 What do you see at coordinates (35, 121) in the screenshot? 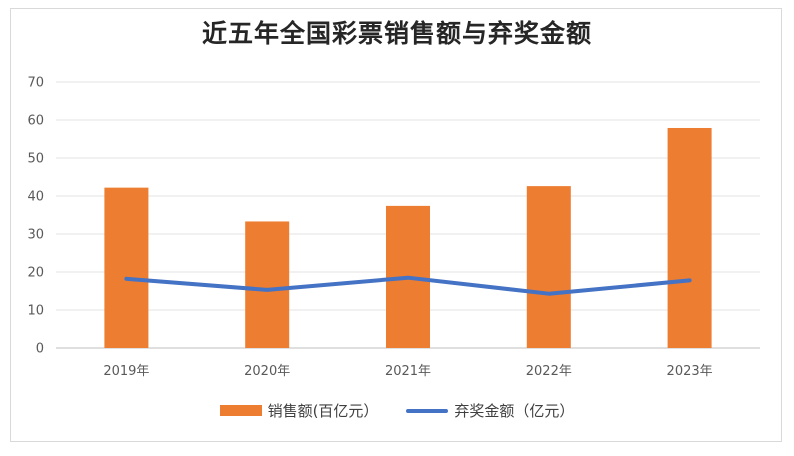
I see `y-tick-label: 60` at bounding box center [35, 121].